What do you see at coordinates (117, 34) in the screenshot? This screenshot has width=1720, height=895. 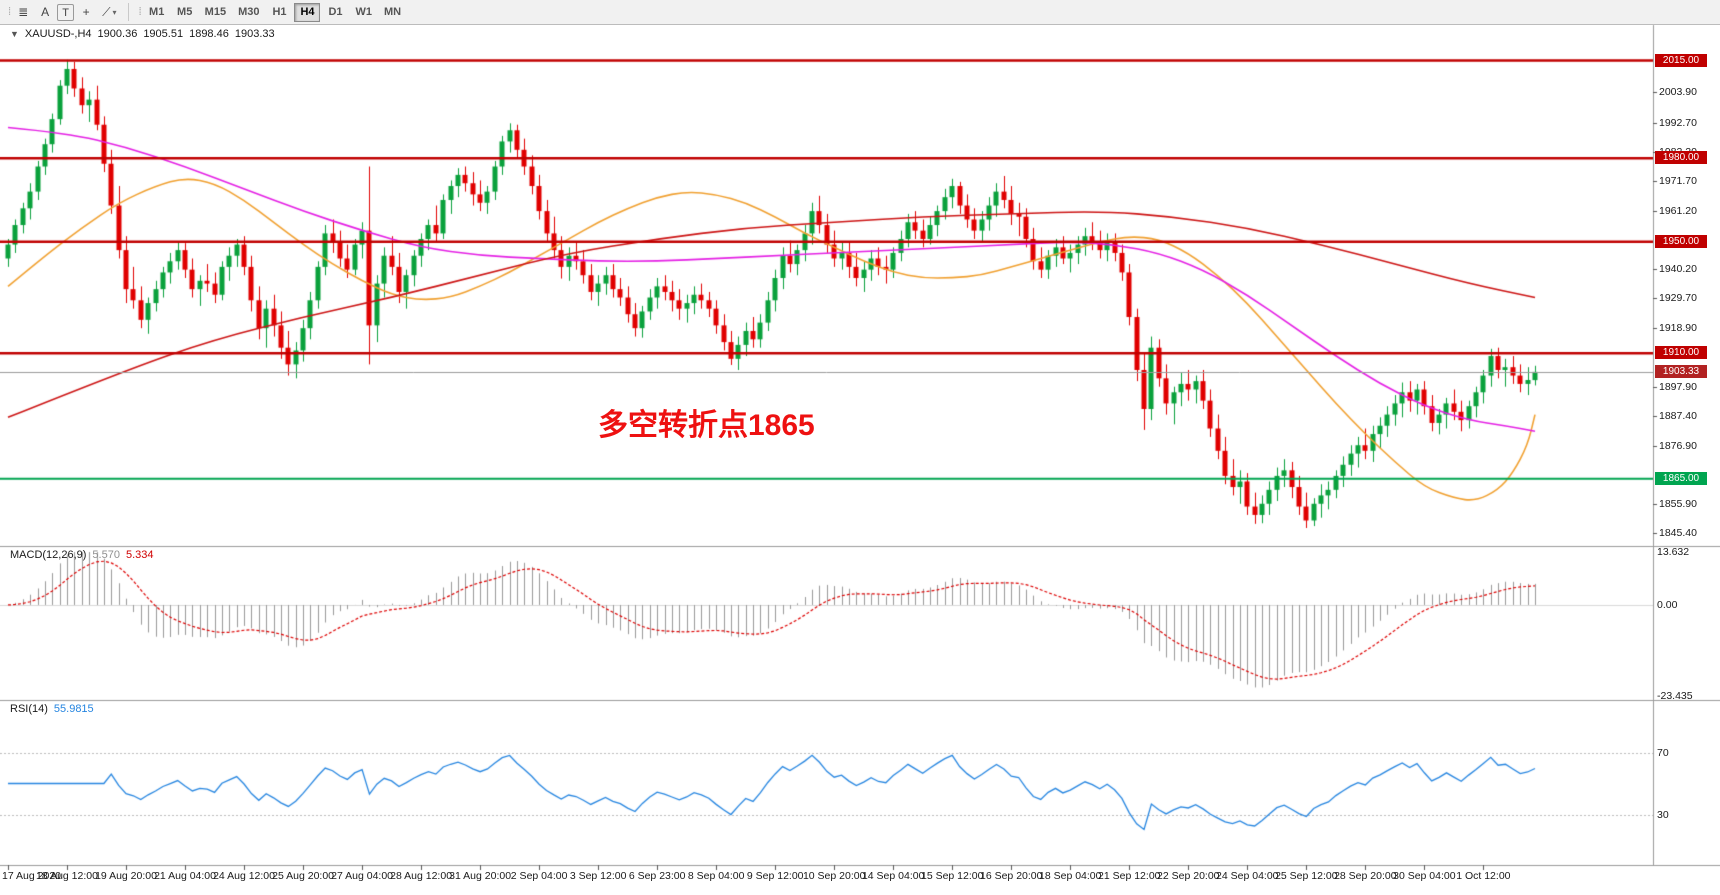 I see `ohlc-open: 1900.36` at bounding box center [117, 34].